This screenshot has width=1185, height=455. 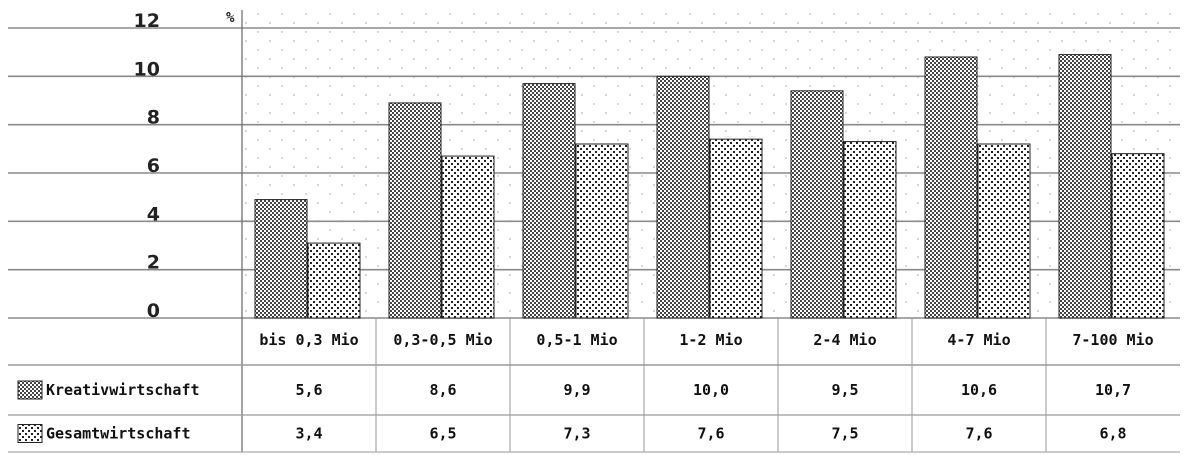 I want to click on y-tick-label: 12, so click(x=147, y=21).